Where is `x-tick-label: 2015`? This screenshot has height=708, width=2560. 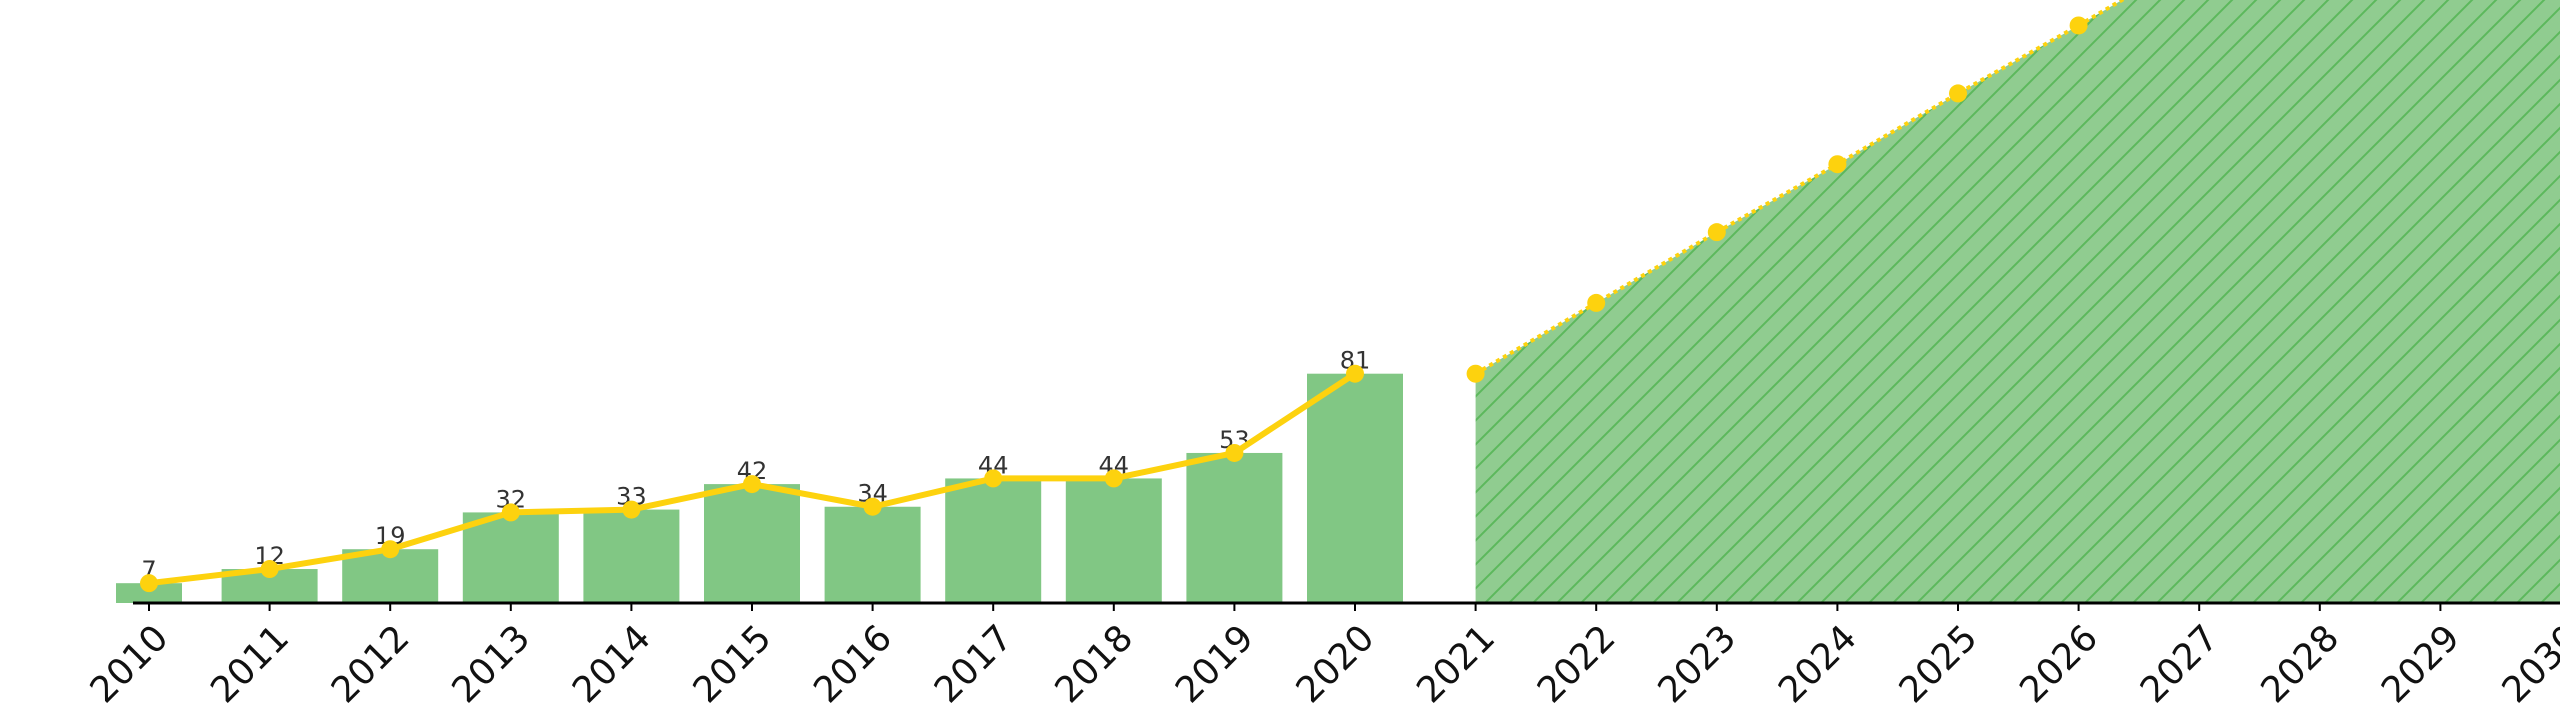 x-tick-label: 2015 is located at coordinates (733, 662).